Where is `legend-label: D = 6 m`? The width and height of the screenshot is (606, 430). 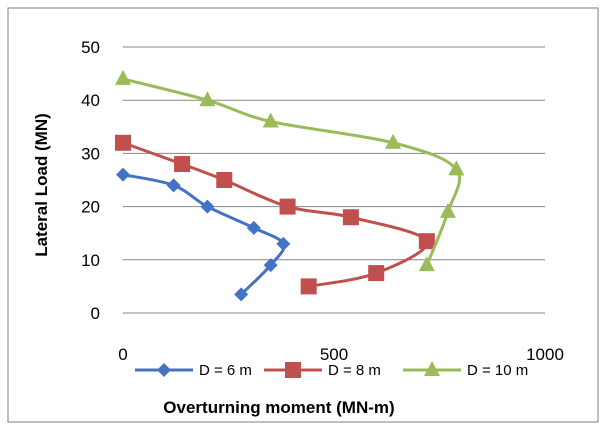 legend-label: D = 6 m is located at coordinates (225, 370).